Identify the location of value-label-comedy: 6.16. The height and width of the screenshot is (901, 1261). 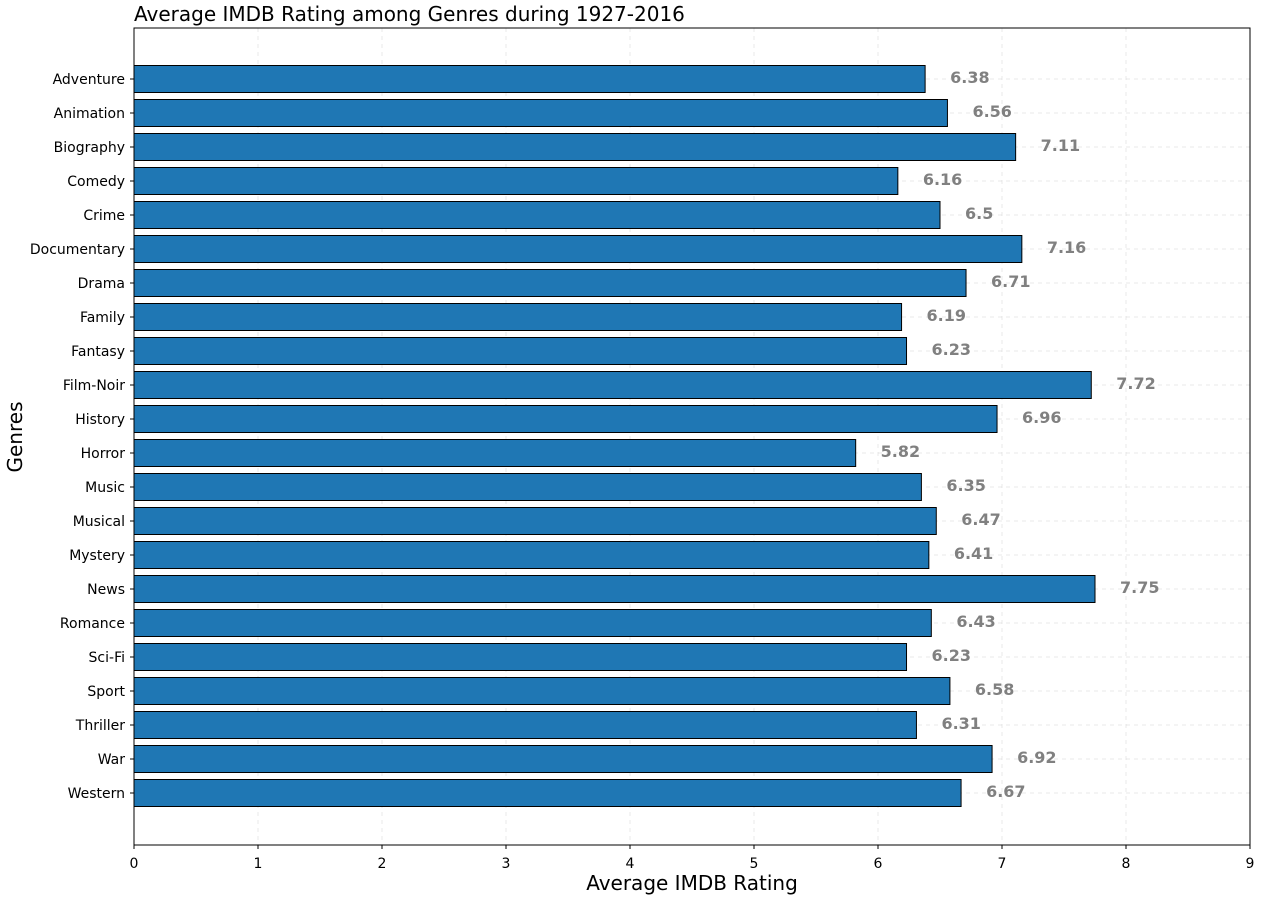
(942, 179).